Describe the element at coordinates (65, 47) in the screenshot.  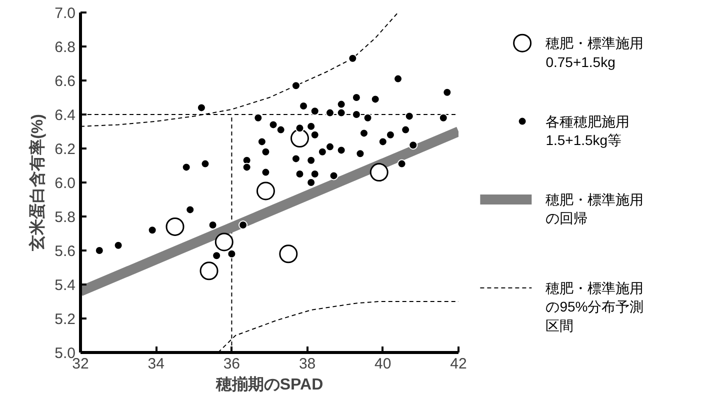
I see `y-tick-label: 6.8` at that location.